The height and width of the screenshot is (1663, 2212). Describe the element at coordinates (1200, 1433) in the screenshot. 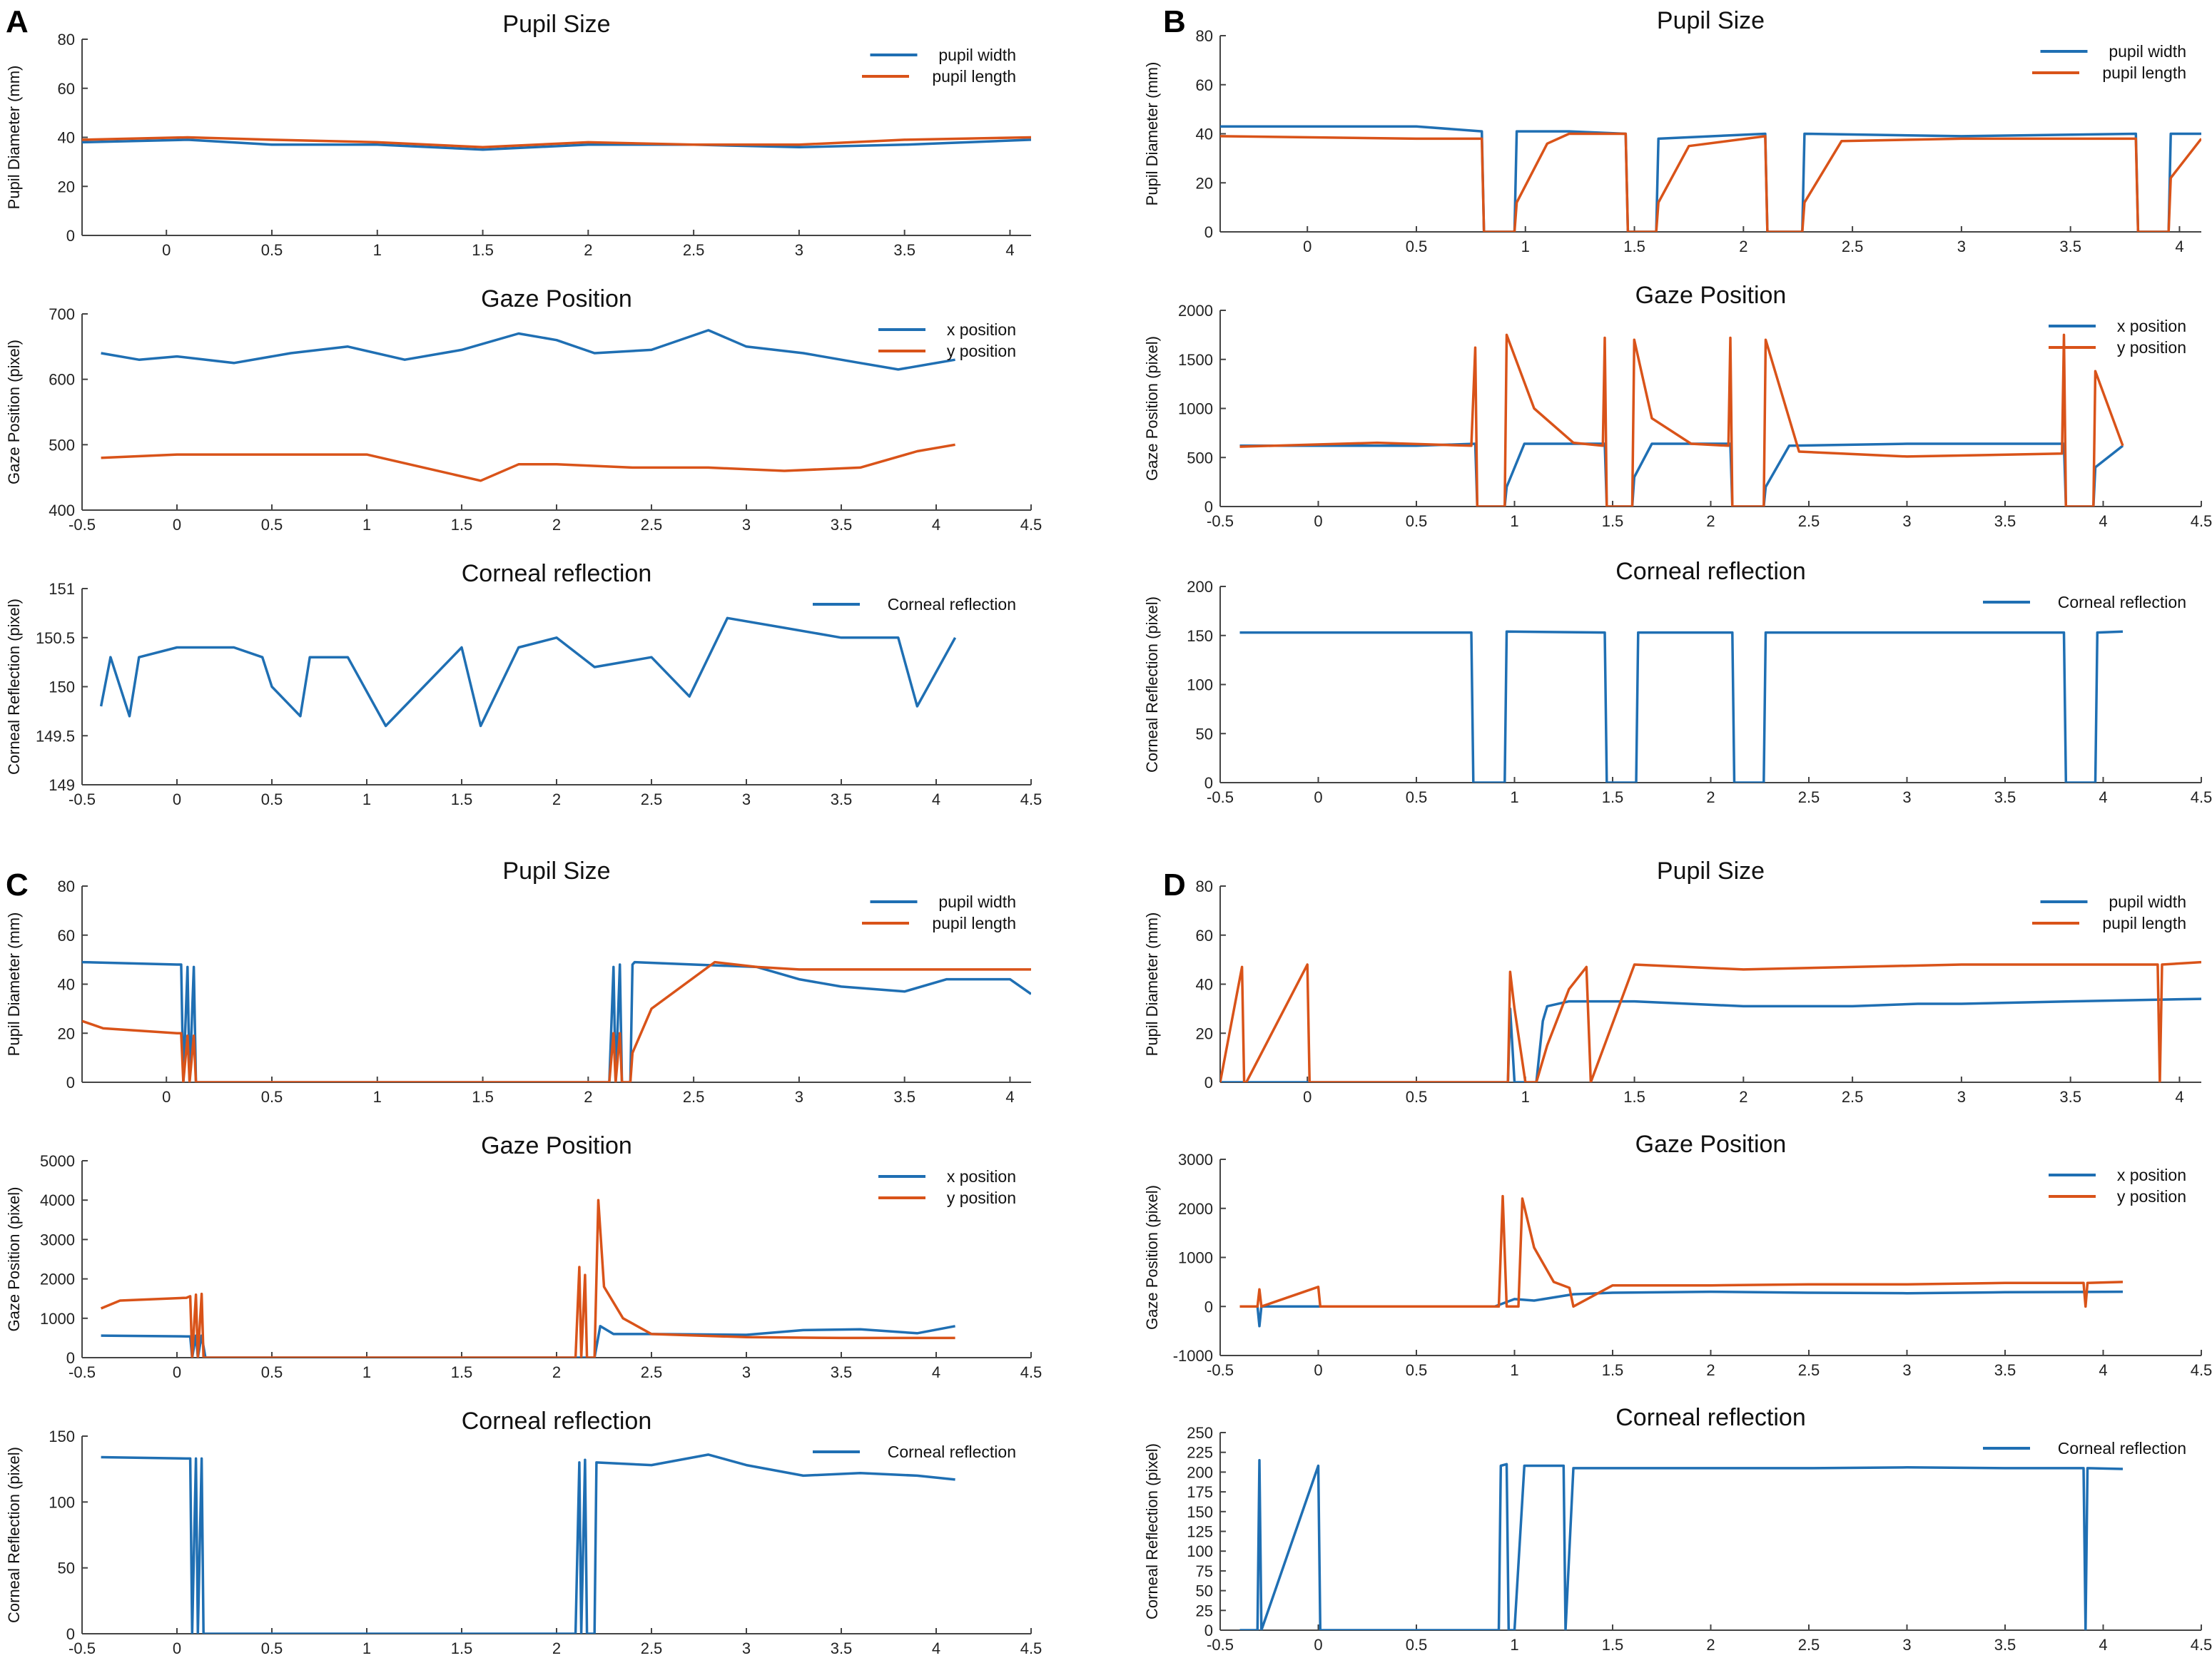

I see `y-tick-label: 250` at that location.